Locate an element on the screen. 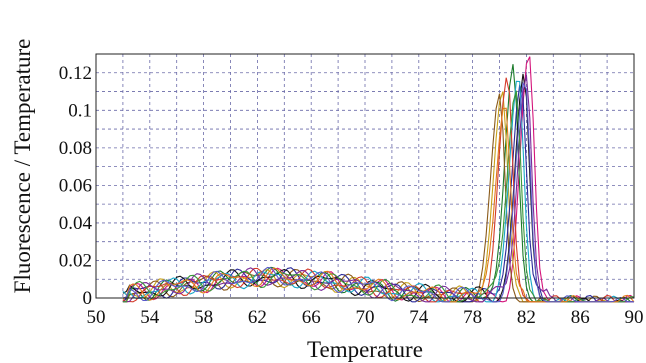  y-tick-label: 0.04 is located at coordinates (76, 223).